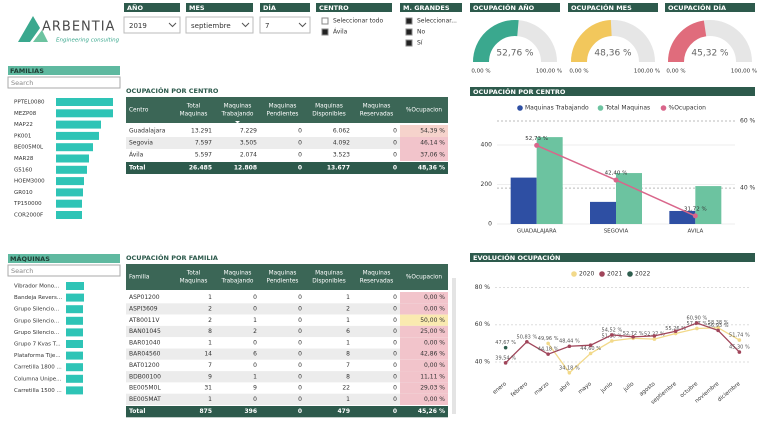 The image size is (762, 429). Describe the element at coordinates (519, 91) in the screenshot. I see `header-label: OCUPACIÓN POR CENTRO` at that location.